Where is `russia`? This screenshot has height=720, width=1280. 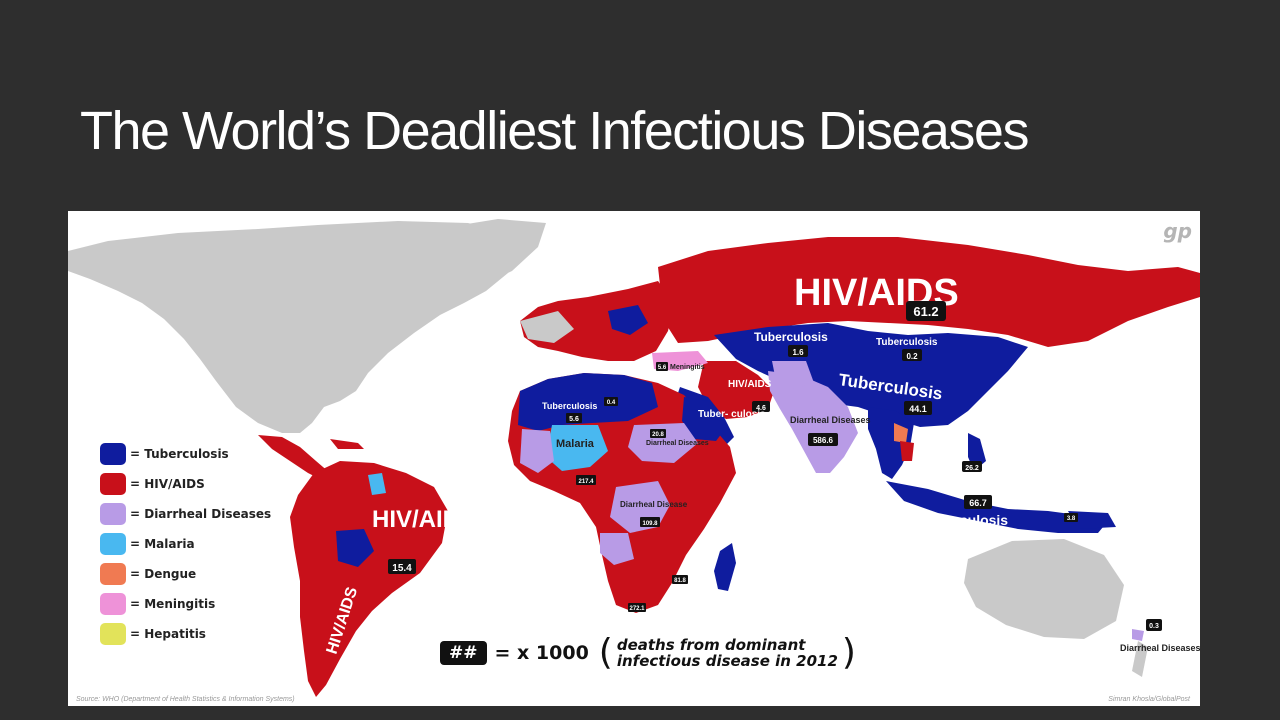
russia is located at coordinates (929, 292).